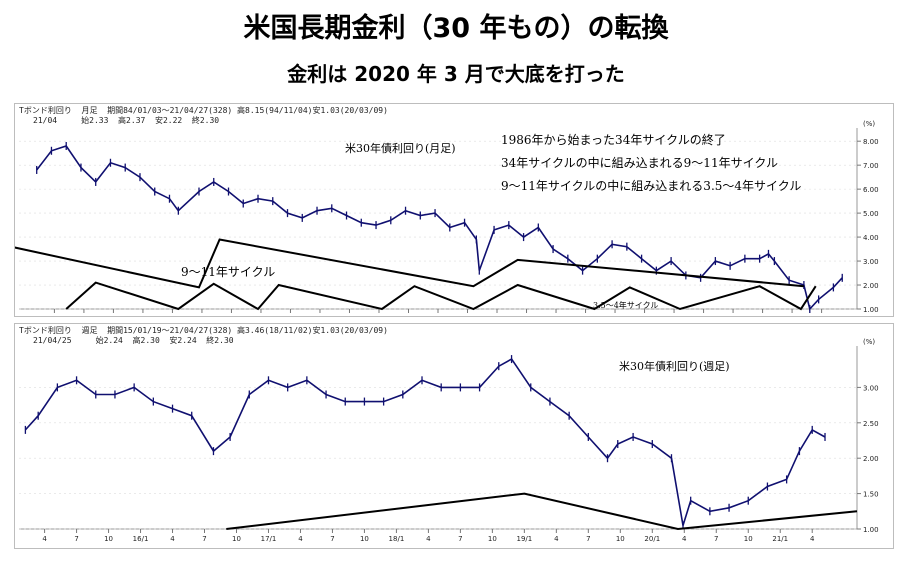  What do you see at coordinates (126, 120) in the screenshot?
I see `monthly-header-line2: 21/04 始2.33 高2.37 安2.22 終2.30` at bounding box center [126, 120].